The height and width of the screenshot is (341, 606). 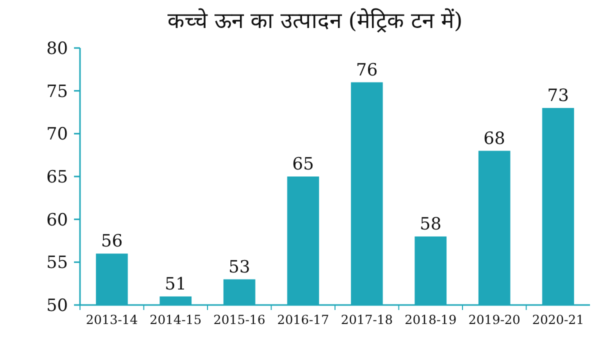 What do you see at coordinates (57, 178) in the screenshot?
I see `y-tick-label: 65` at bounding box center [57, 178].